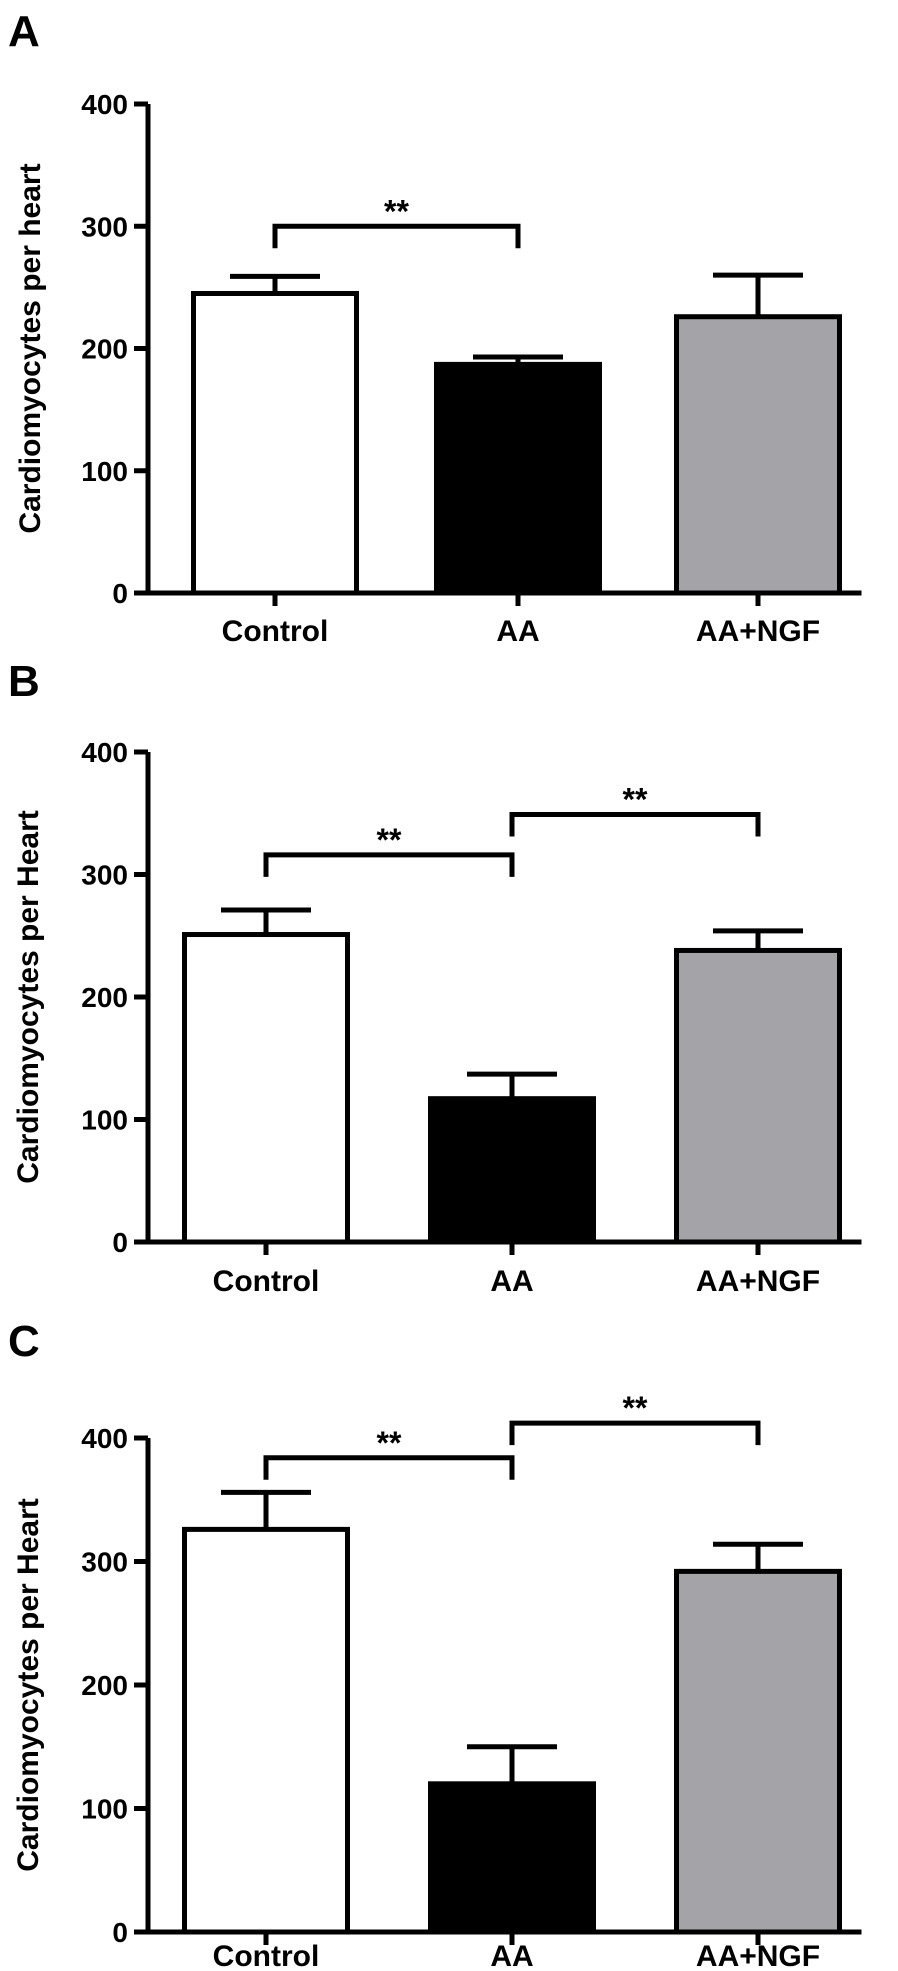 The width and height of the screenshot is (898, 1971). Describe the element at coordinates (24, 1341) in the screenshot. I see `panel-letter: C` at that location.